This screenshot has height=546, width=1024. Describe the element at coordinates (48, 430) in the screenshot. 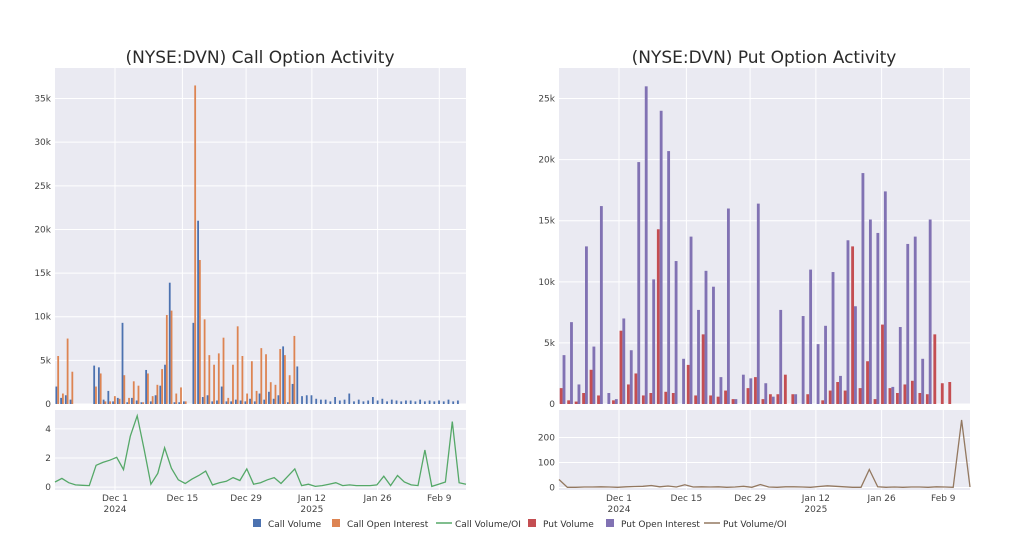

I see `call-ratio-tick-label: 4` at that location.